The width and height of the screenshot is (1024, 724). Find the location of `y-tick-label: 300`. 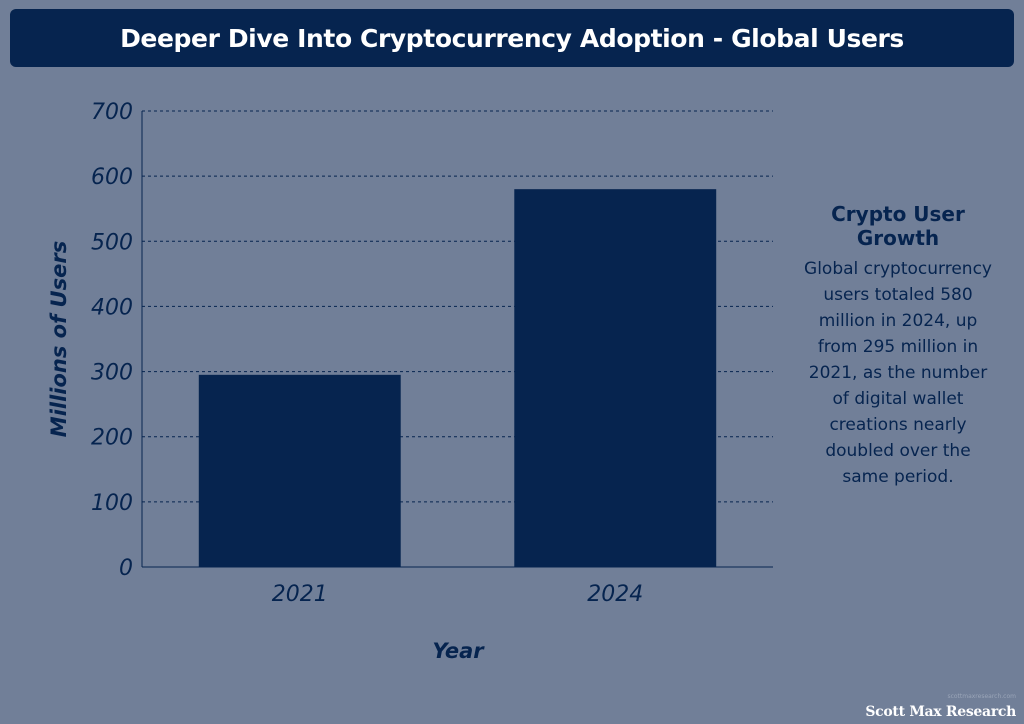

y-tick-label: 300 is located at coordinates (112, 373).